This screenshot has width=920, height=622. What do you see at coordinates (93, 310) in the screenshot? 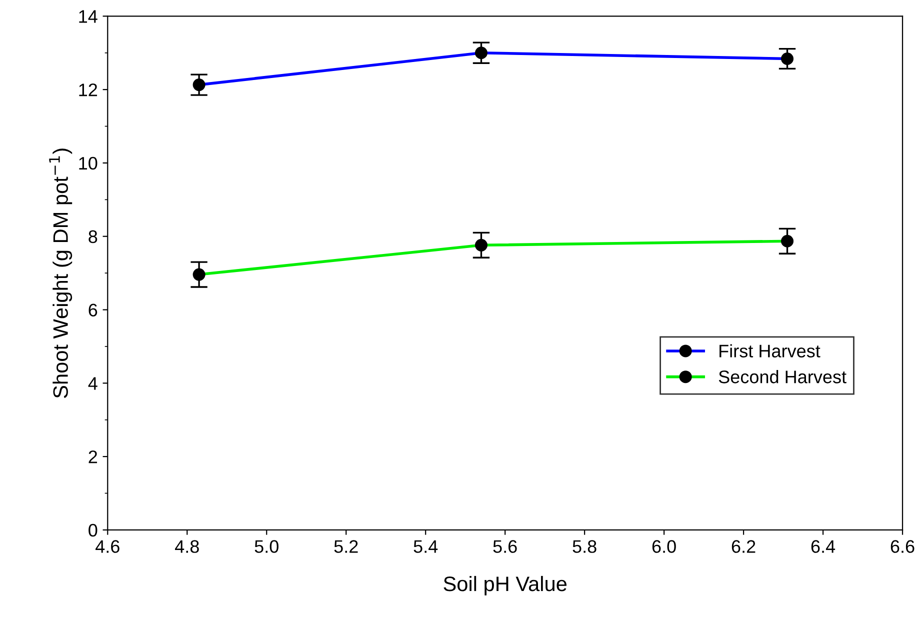
I see `y-tick-label: 6` at bounding box center [93, 310].